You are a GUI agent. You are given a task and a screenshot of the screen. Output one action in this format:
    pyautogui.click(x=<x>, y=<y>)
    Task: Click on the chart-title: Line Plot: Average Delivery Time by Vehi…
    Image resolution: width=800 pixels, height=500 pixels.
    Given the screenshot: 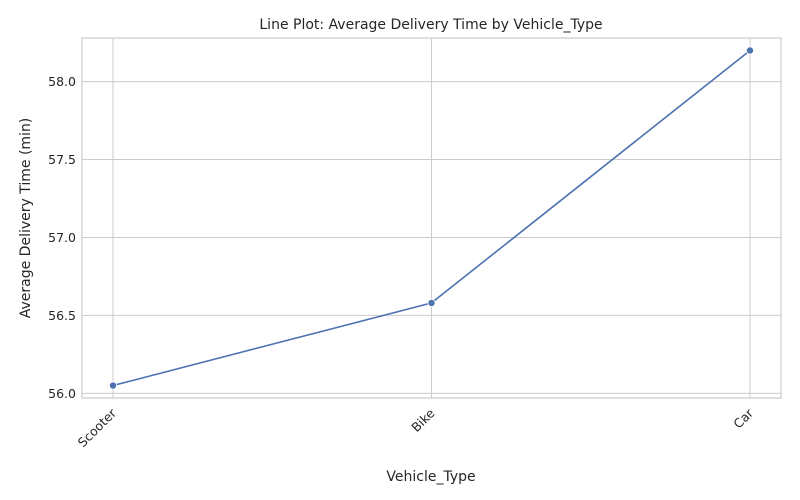 What is the action you would take?
    pyautogui.click(x=430, y=25)
    